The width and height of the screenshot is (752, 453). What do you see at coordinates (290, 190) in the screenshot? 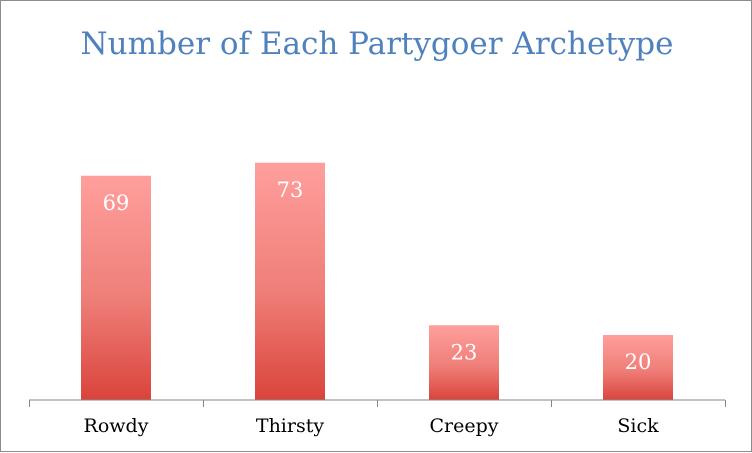
I see `data-label: 73` at bounding box center [290, 190].